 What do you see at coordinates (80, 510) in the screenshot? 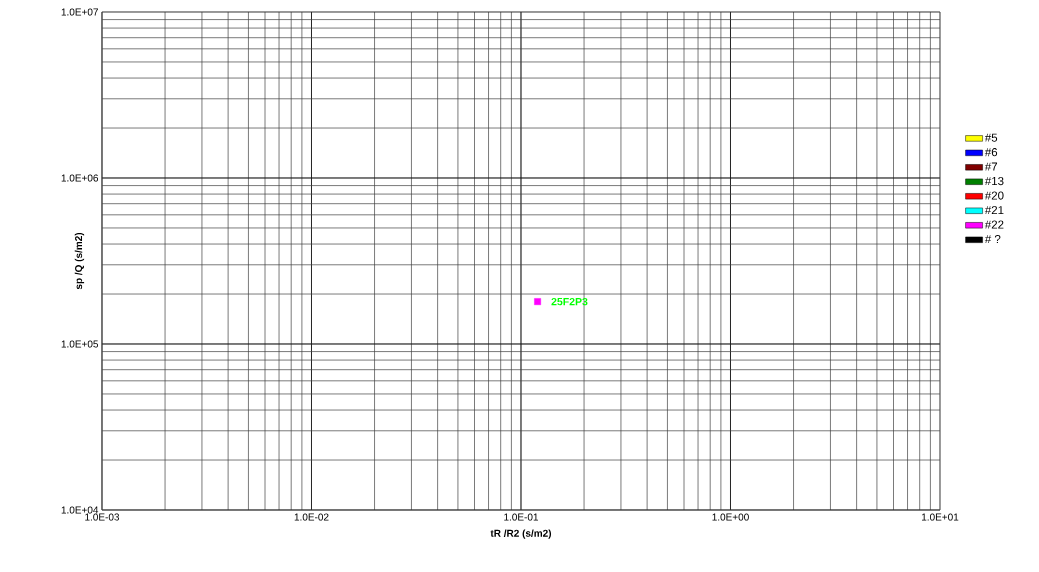
I see `y-tick-label: 1.0E+04` at bounding box center [80, 510].